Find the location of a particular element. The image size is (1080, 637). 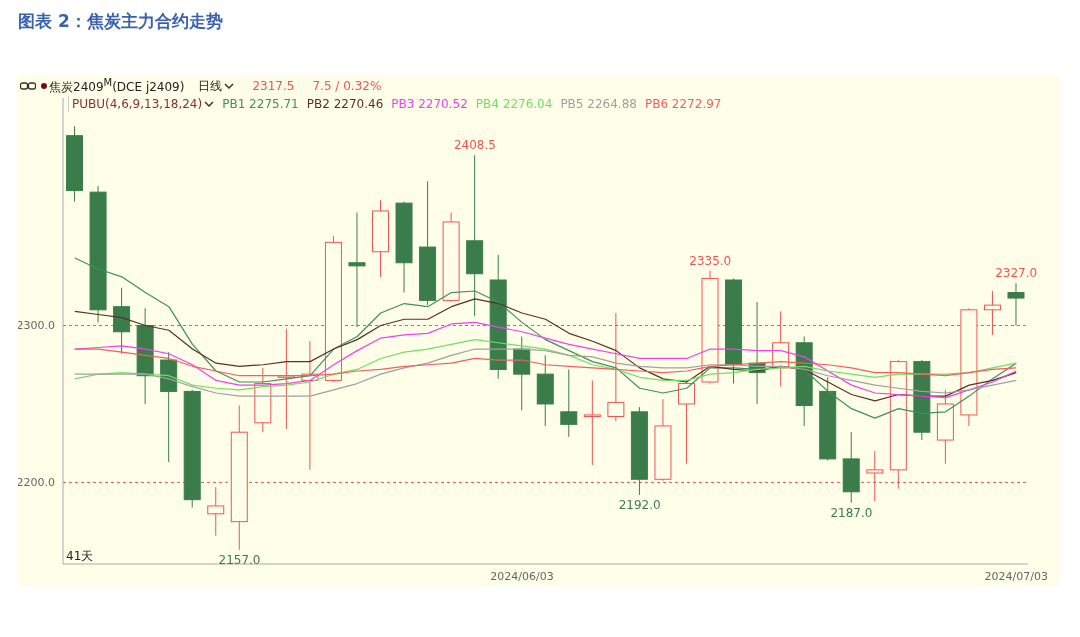

text: PB3 2270.52 is located at coordinates (429, 104).